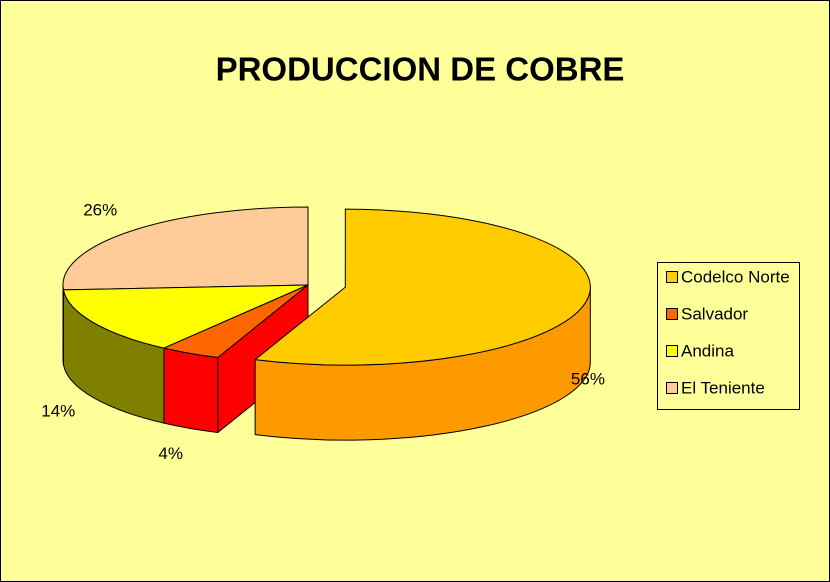 The height and width of the screenshot is (582, 830). What do you see at coordinates (191, 390) in the screenshot?
I see `slice-wall` at bounding box center [191, 390].